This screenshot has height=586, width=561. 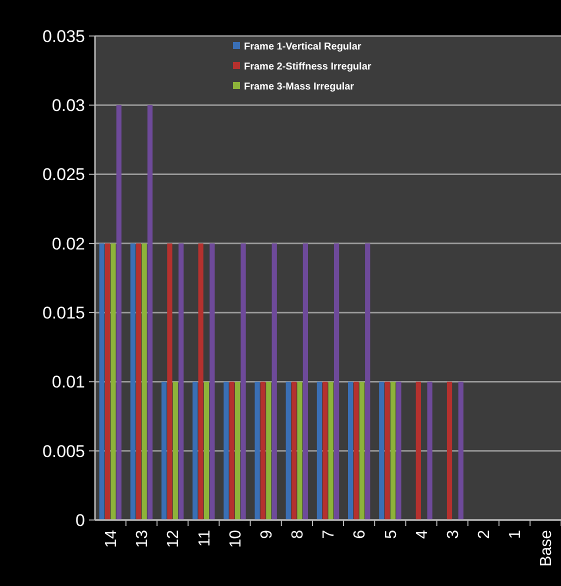 I want to click on y-tick-label: 0.03, so click(x=68, y=106).